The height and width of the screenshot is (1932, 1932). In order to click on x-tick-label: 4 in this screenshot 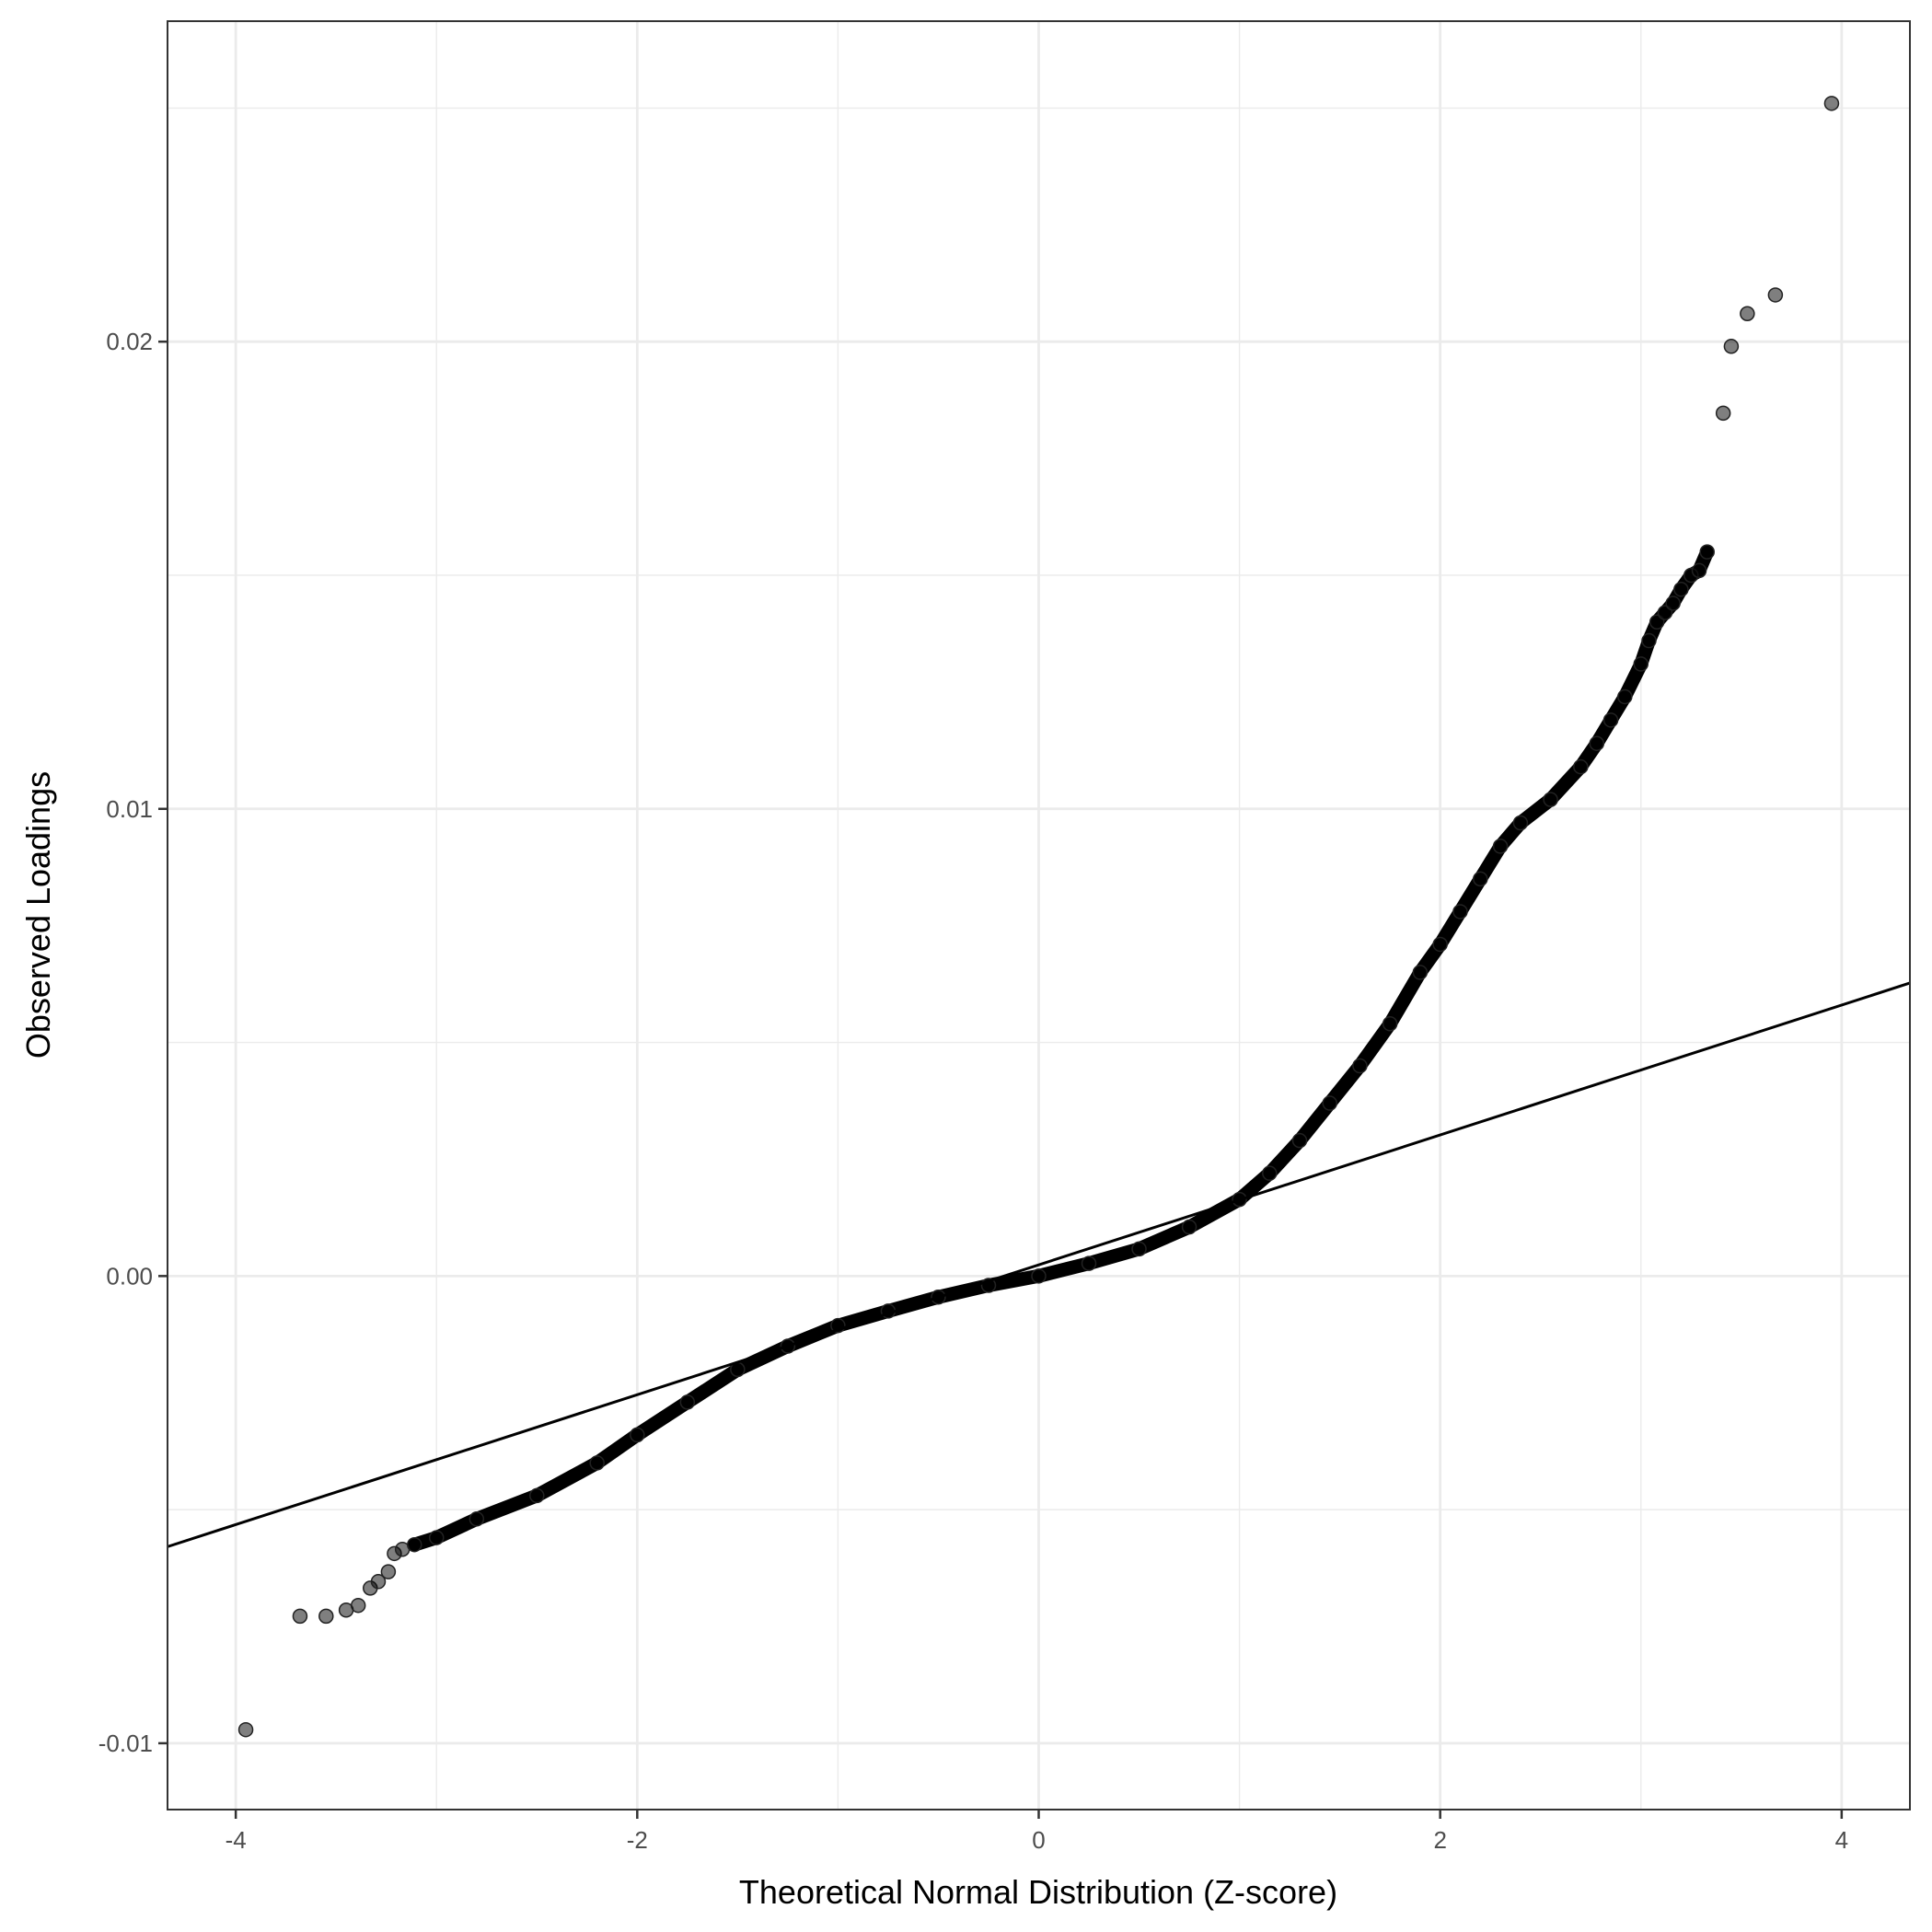, I will do `click(1842, 1840)`.